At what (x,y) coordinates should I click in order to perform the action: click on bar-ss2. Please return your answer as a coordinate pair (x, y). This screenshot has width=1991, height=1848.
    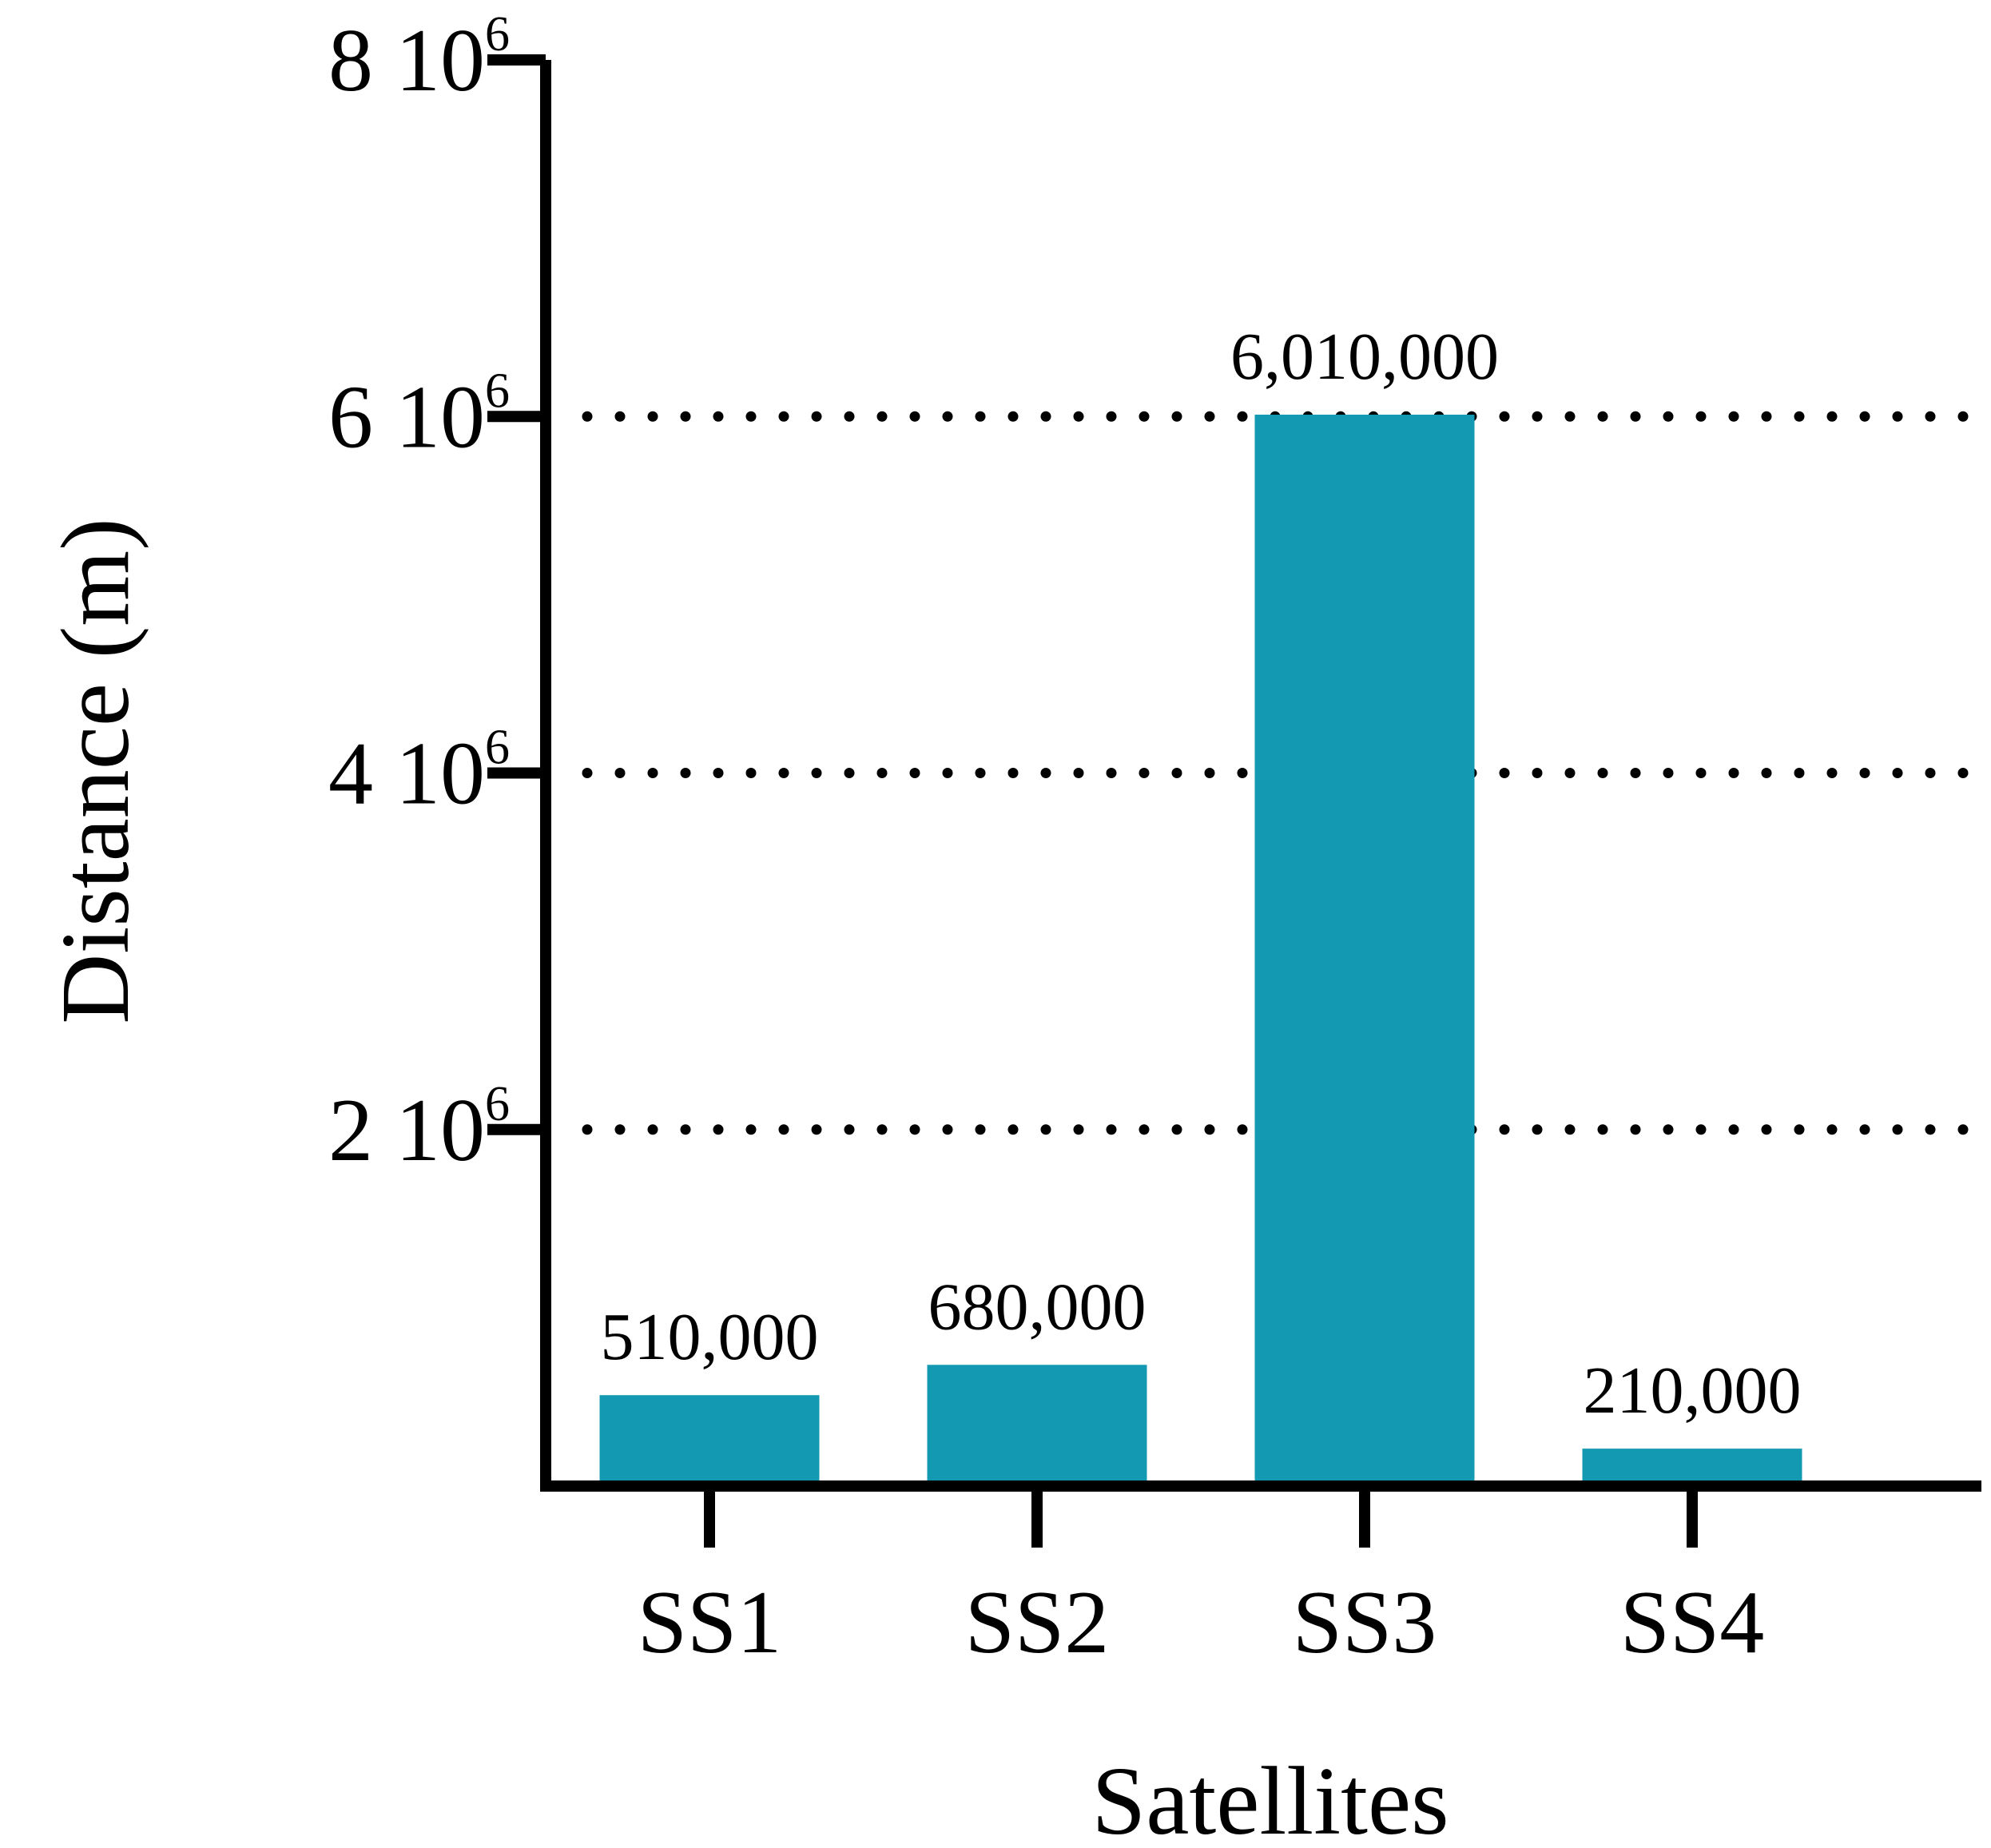
    Looking at the image, I should click on (1037, 1426).